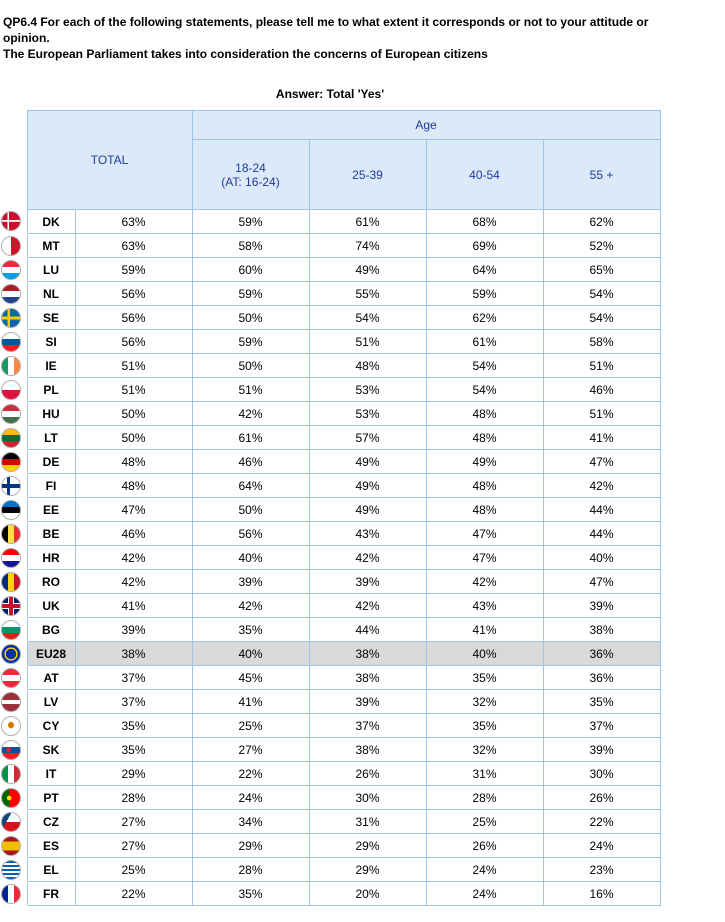 Image resolution: width=725 pixels, height=922 pixels. Describe the element at coordinates (368, 365) in the screenshot. I see `value-age-25-39: 48%` at that location.